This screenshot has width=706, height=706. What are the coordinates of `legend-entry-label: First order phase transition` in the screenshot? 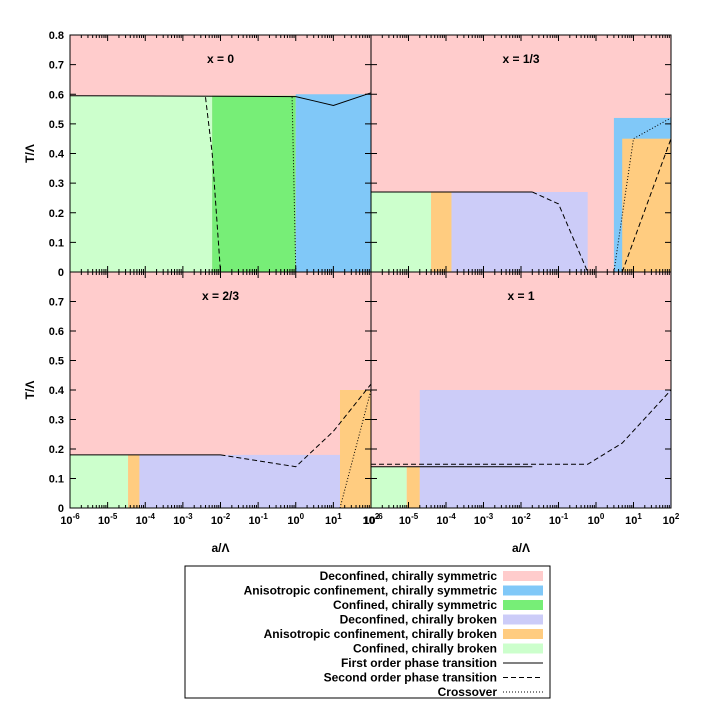 It's located at (419, 663).